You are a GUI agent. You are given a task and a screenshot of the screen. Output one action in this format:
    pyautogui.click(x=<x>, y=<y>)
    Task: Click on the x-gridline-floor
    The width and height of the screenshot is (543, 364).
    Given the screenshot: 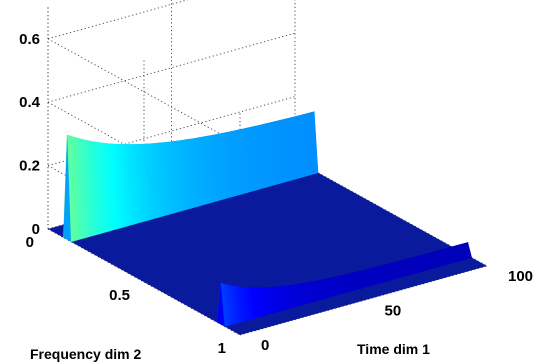 What is the action you would take?
    pyautogui.click(x=144, y=282)
    